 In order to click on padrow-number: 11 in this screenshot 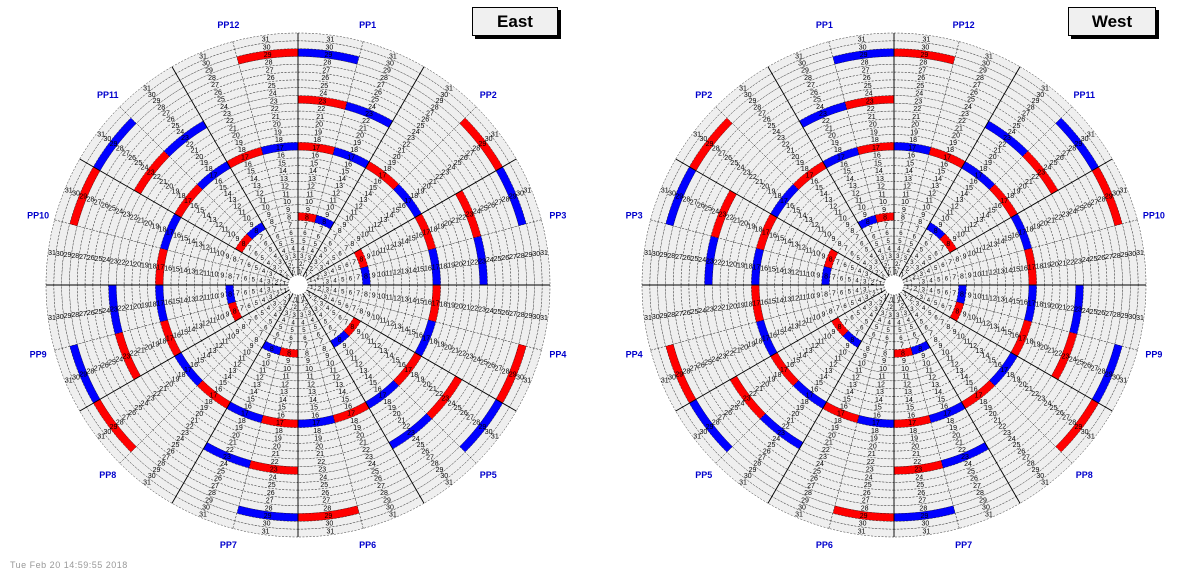, I will do `click(905, 194)`.